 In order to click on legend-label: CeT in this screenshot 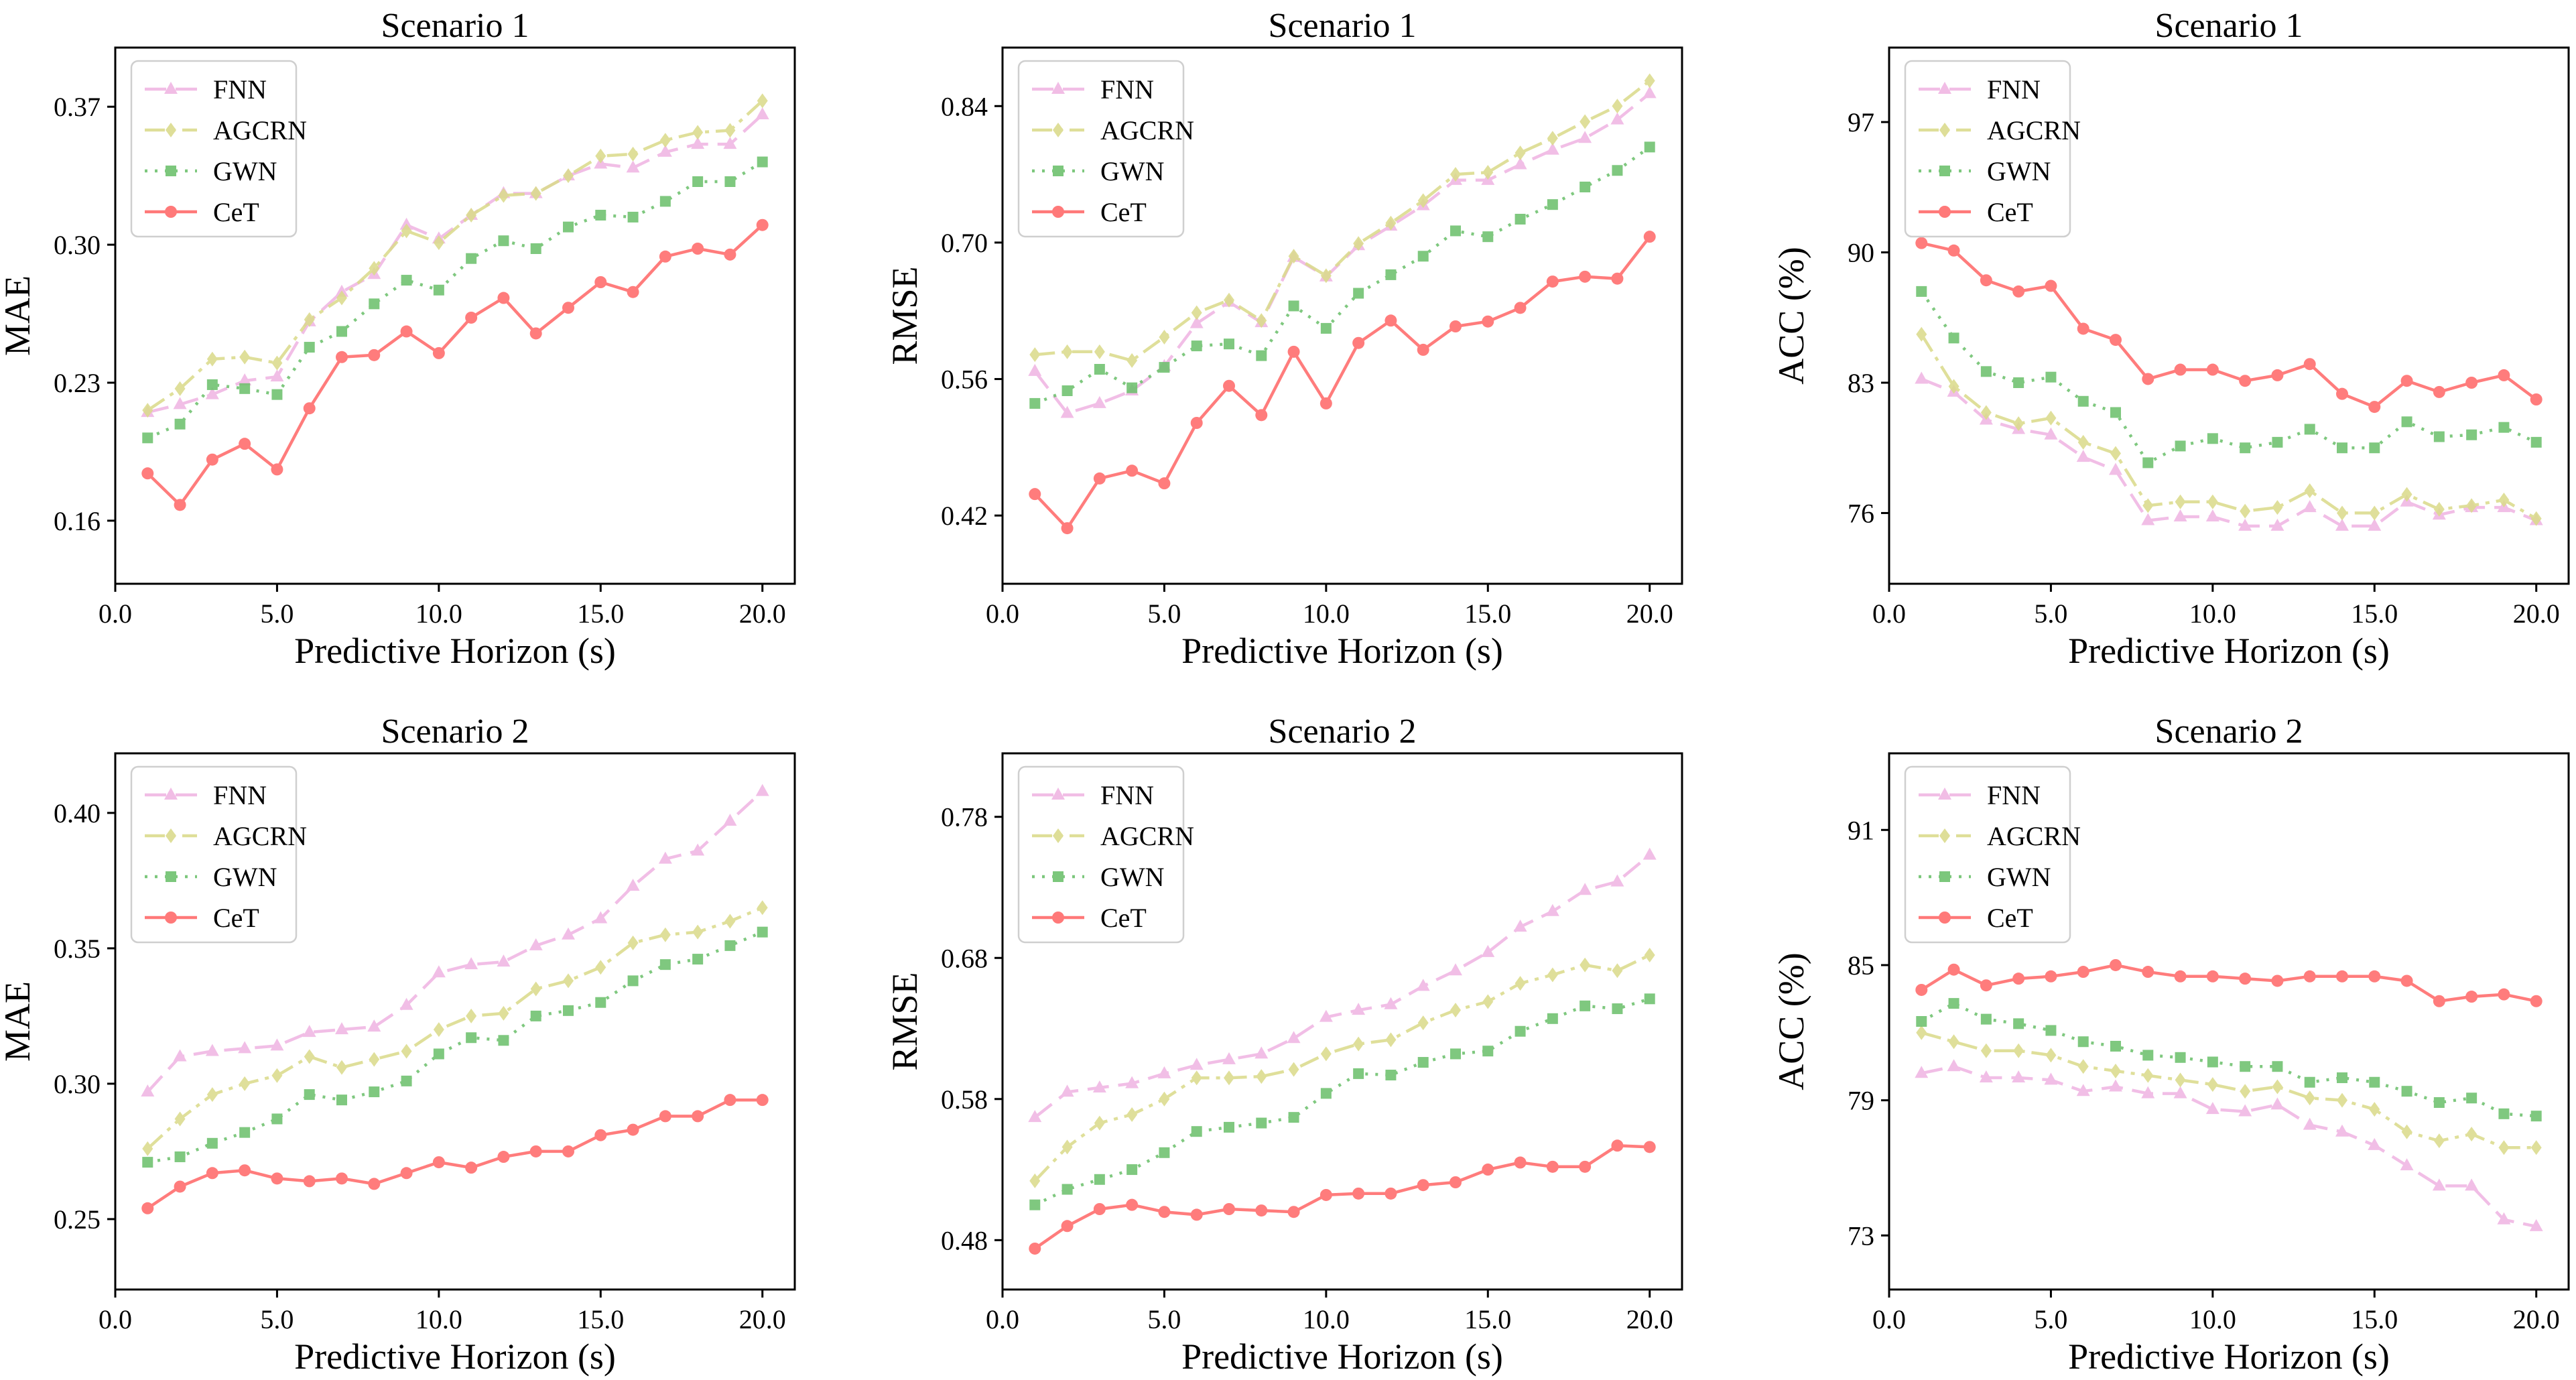, I will do `click(236, 212)`.